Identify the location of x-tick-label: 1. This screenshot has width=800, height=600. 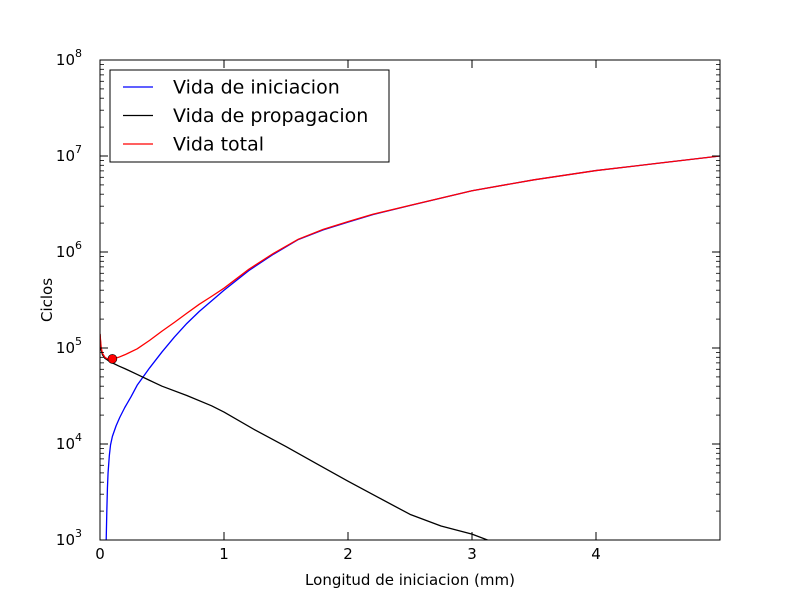
(224, 554).